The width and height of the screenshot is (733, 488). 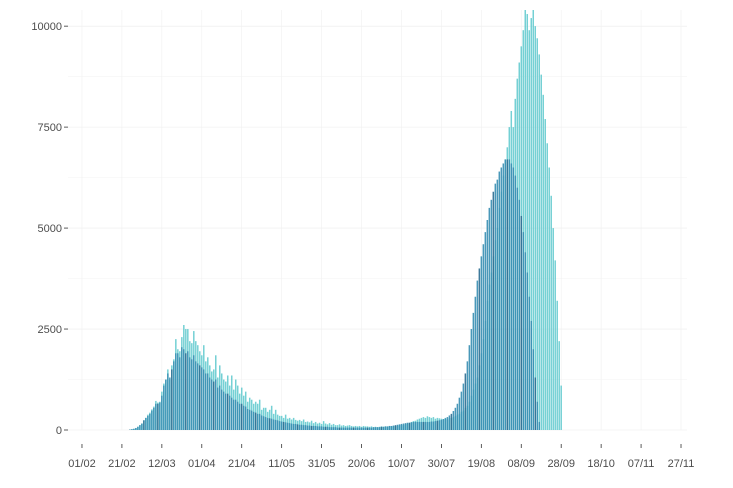 I want to click on x-tick-label: 11/05, so click(x=281, y=464).